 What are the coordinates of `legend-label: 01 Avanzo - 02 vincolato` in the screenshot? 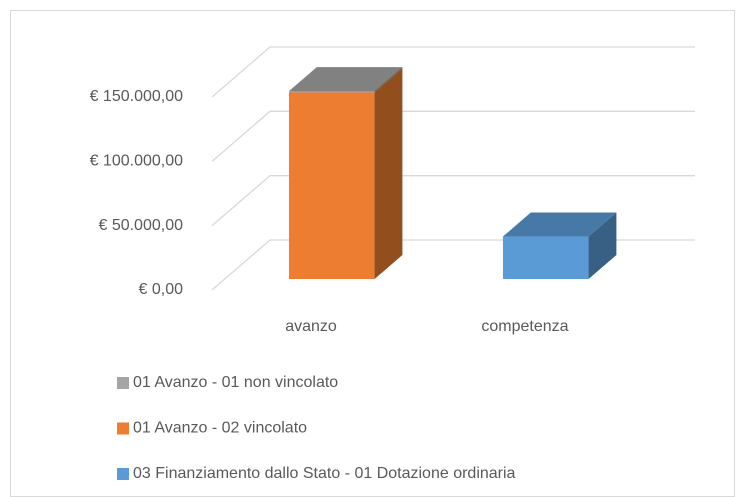 It's located at (220, 428).